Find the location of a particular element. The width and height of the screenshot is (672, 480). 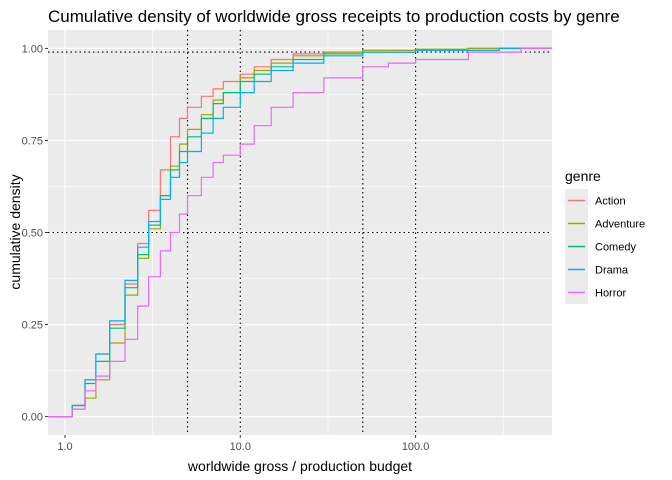

x-axis: 1.0 10.0 100.0 is located at coordinates (243, 444).